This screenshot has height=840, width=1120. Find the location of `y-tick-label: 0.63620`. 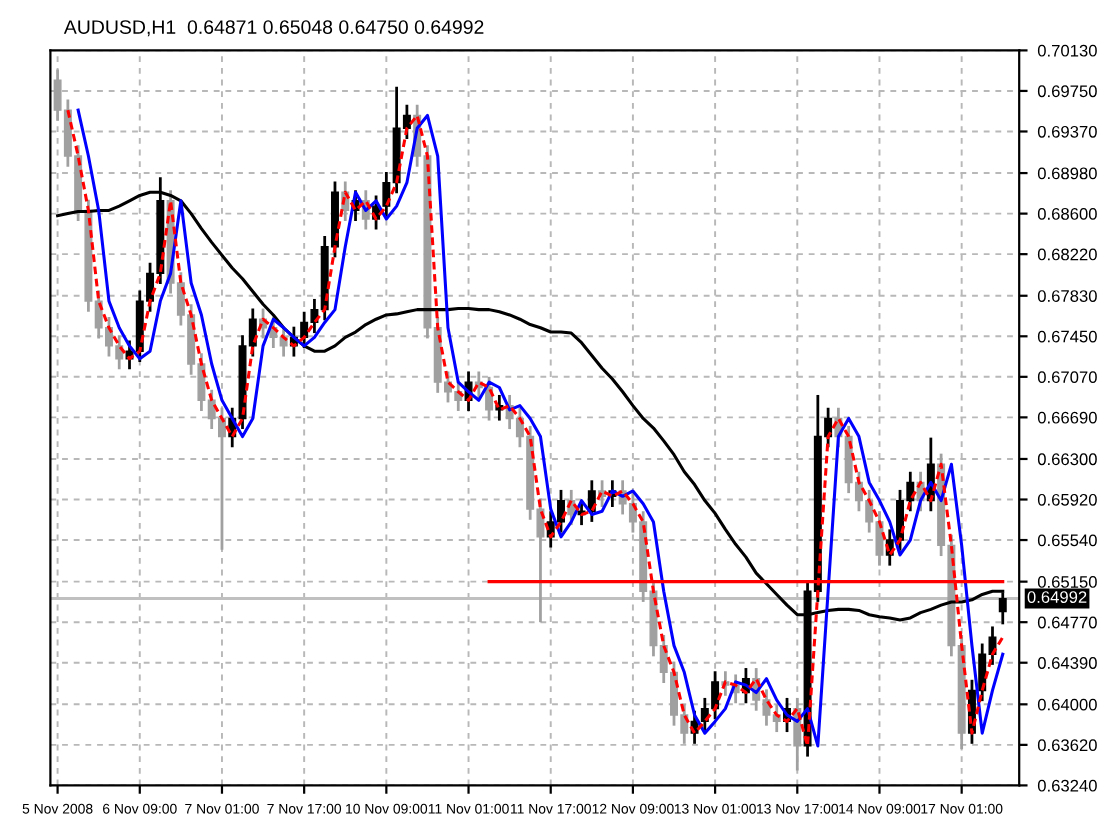

y-tick-label: 0.63620 is located at coordinates (1067, 745).